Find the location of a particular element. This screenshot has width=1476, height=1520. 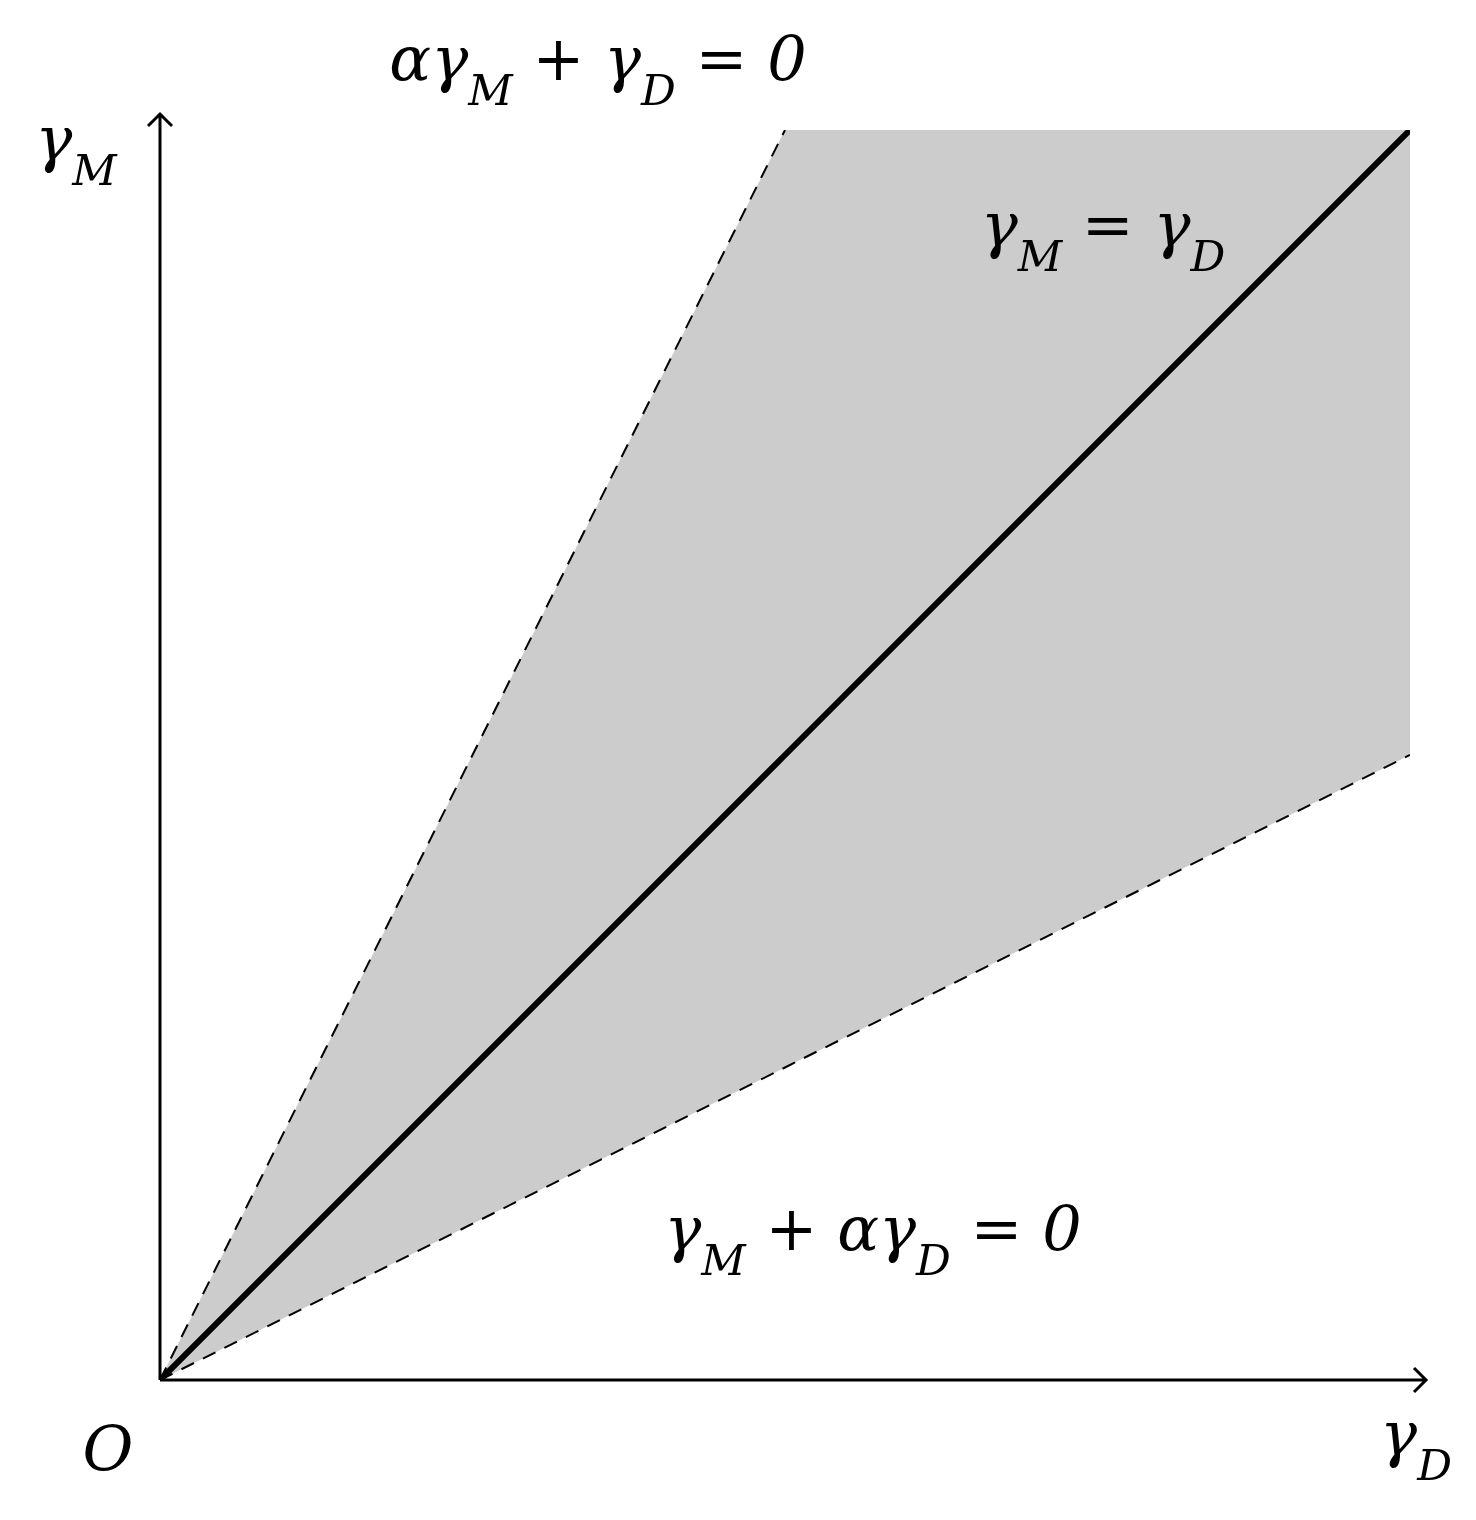

x-axis-title: γ$_{D}$ is located at coordinates (1416, 1443).